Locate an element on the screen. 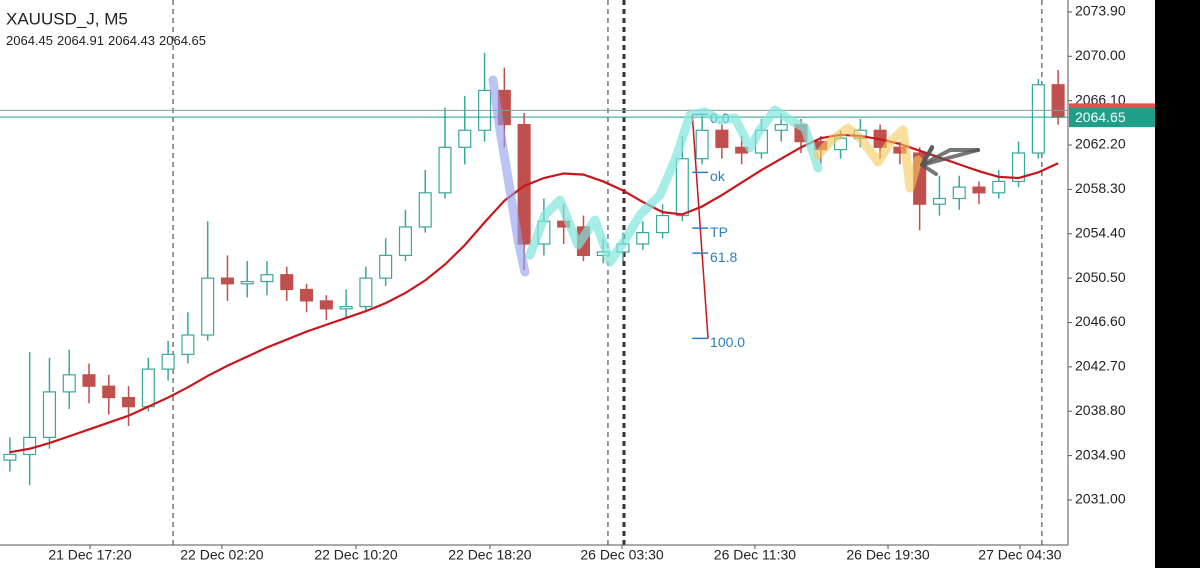  ohlc-value: 2064.43 is located at coordinates (131, 40).